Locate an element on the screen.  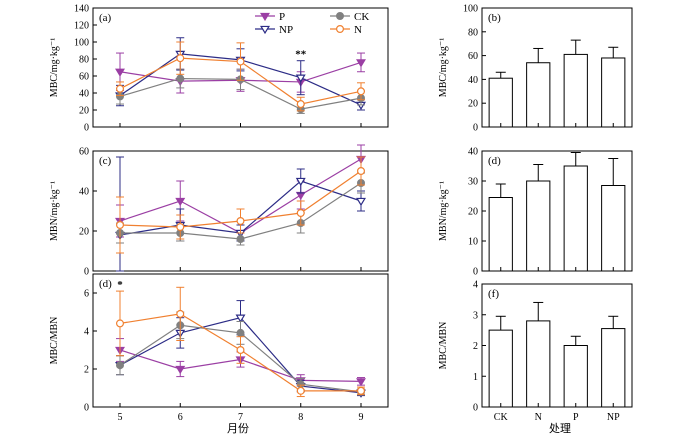
y-tick-label: 30 is located at coordinates (473, 182).